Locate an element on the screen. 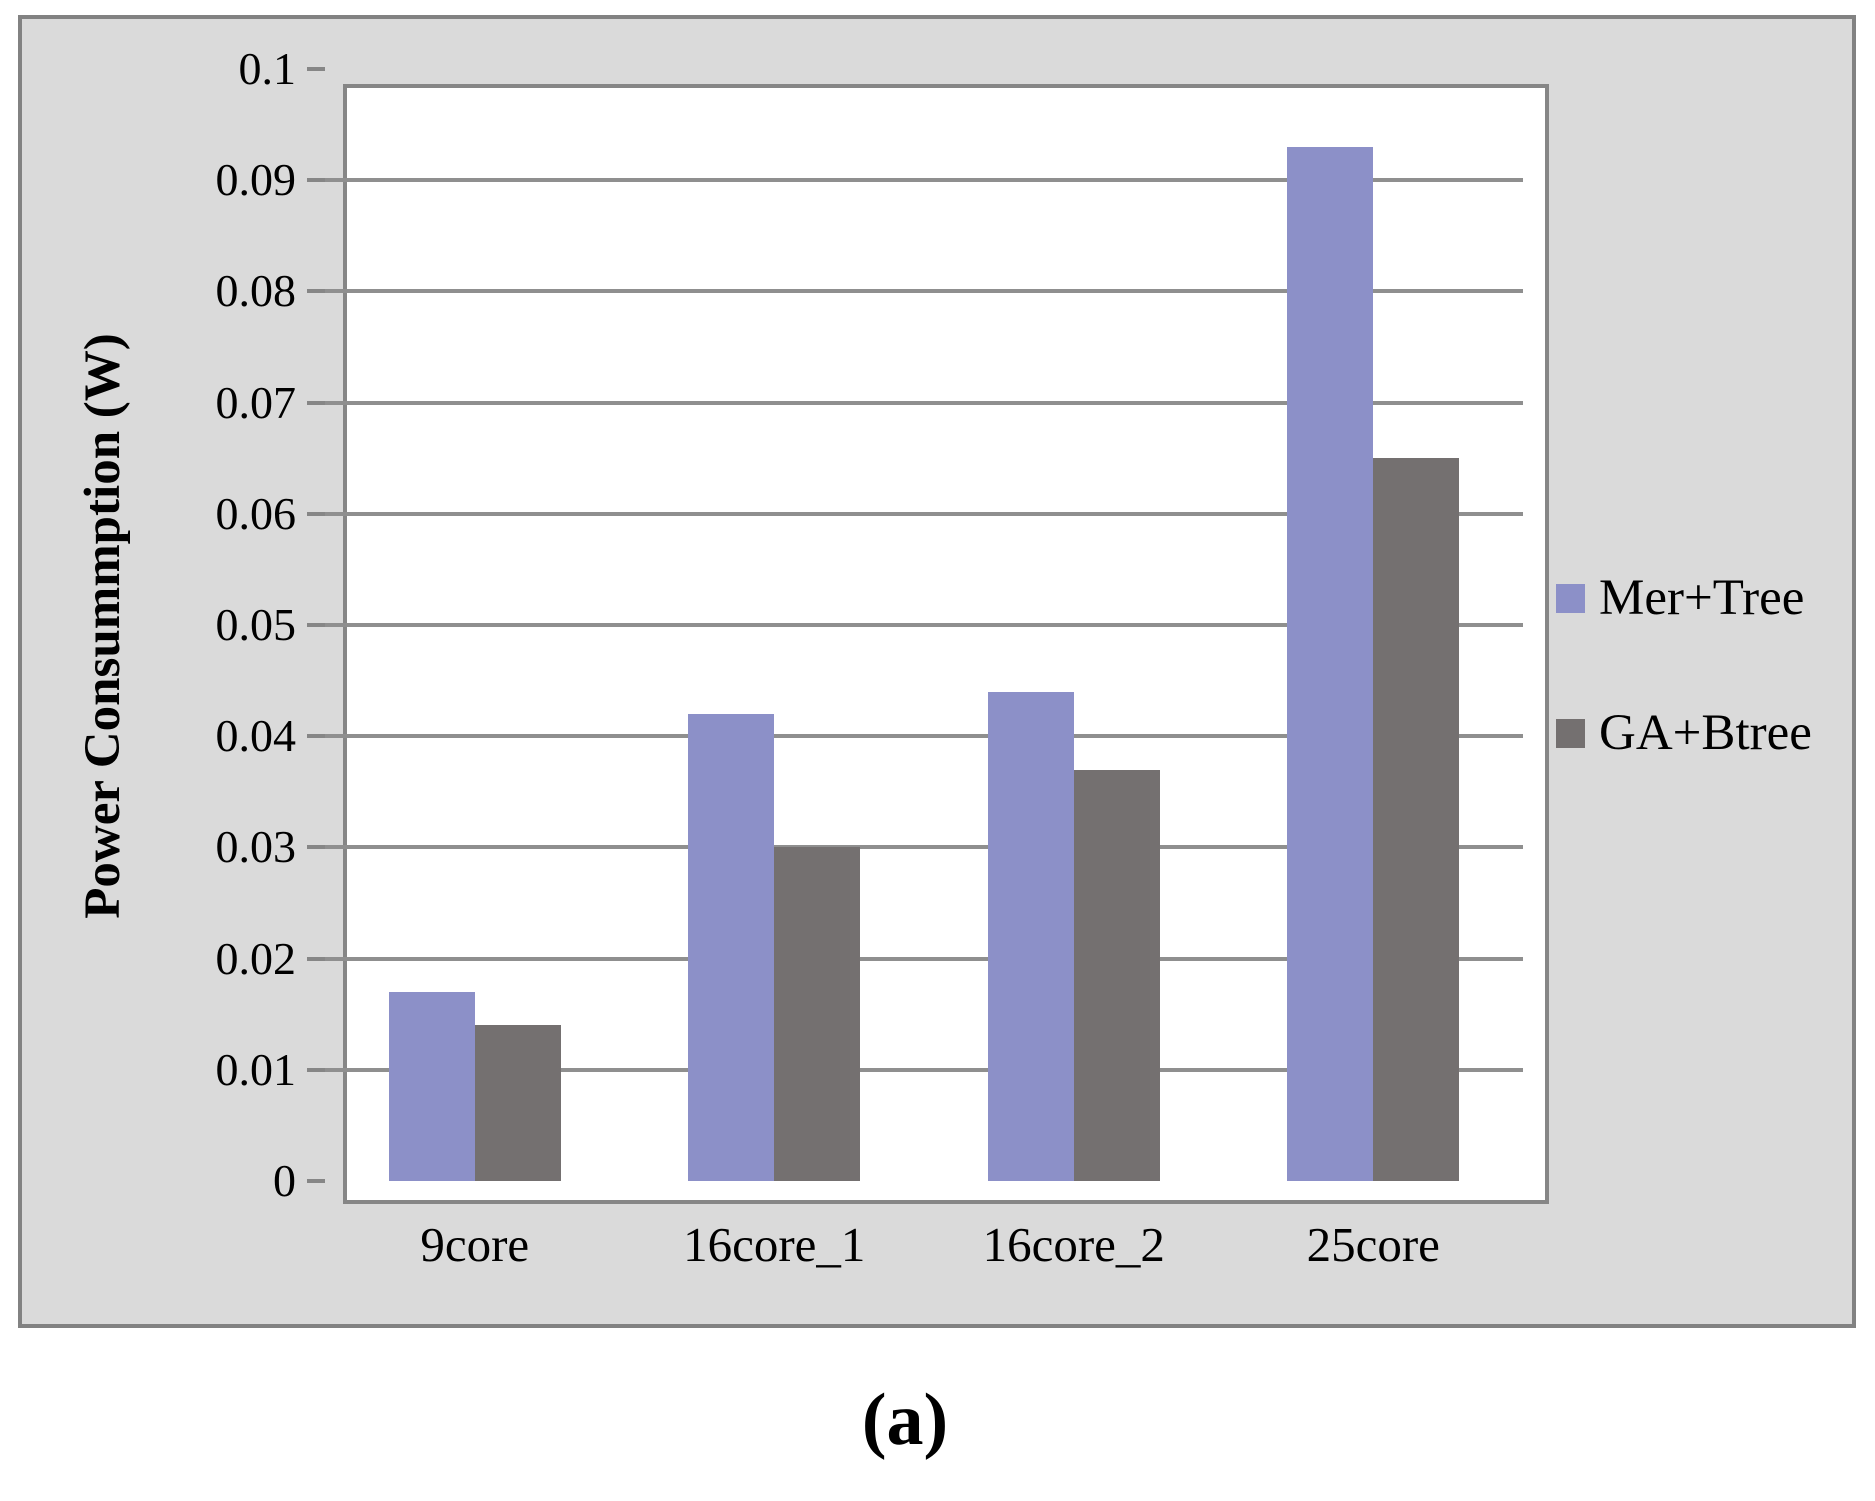  gridline-0.09 is located at coordinates (924, 180).